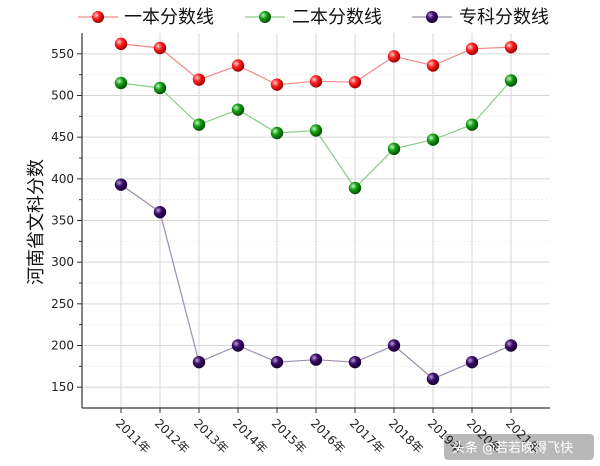 The image size is (600, 466). Describe the element at coordinates (98, 17) in the screenshot. I see `legend-marker-first-tier` at that location.